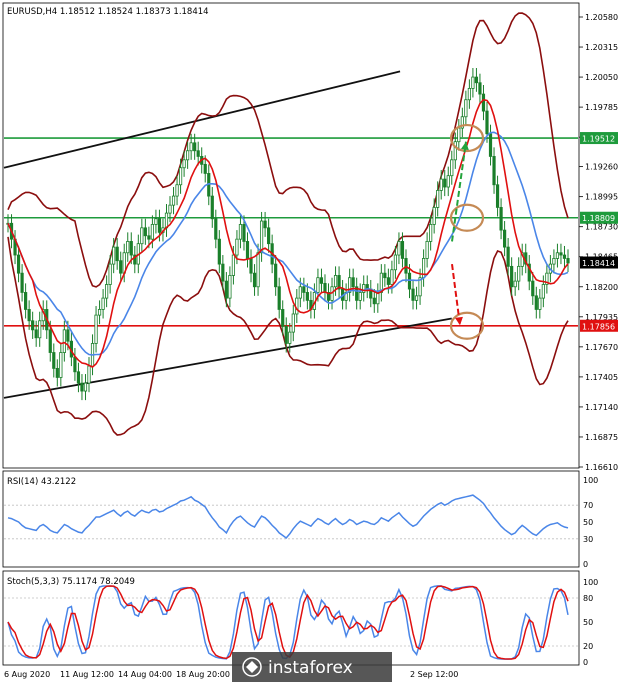 The width and height of the screenshot is (620, 682). I want to click on stoch-y-tick-label: 0, so click(585, 662).